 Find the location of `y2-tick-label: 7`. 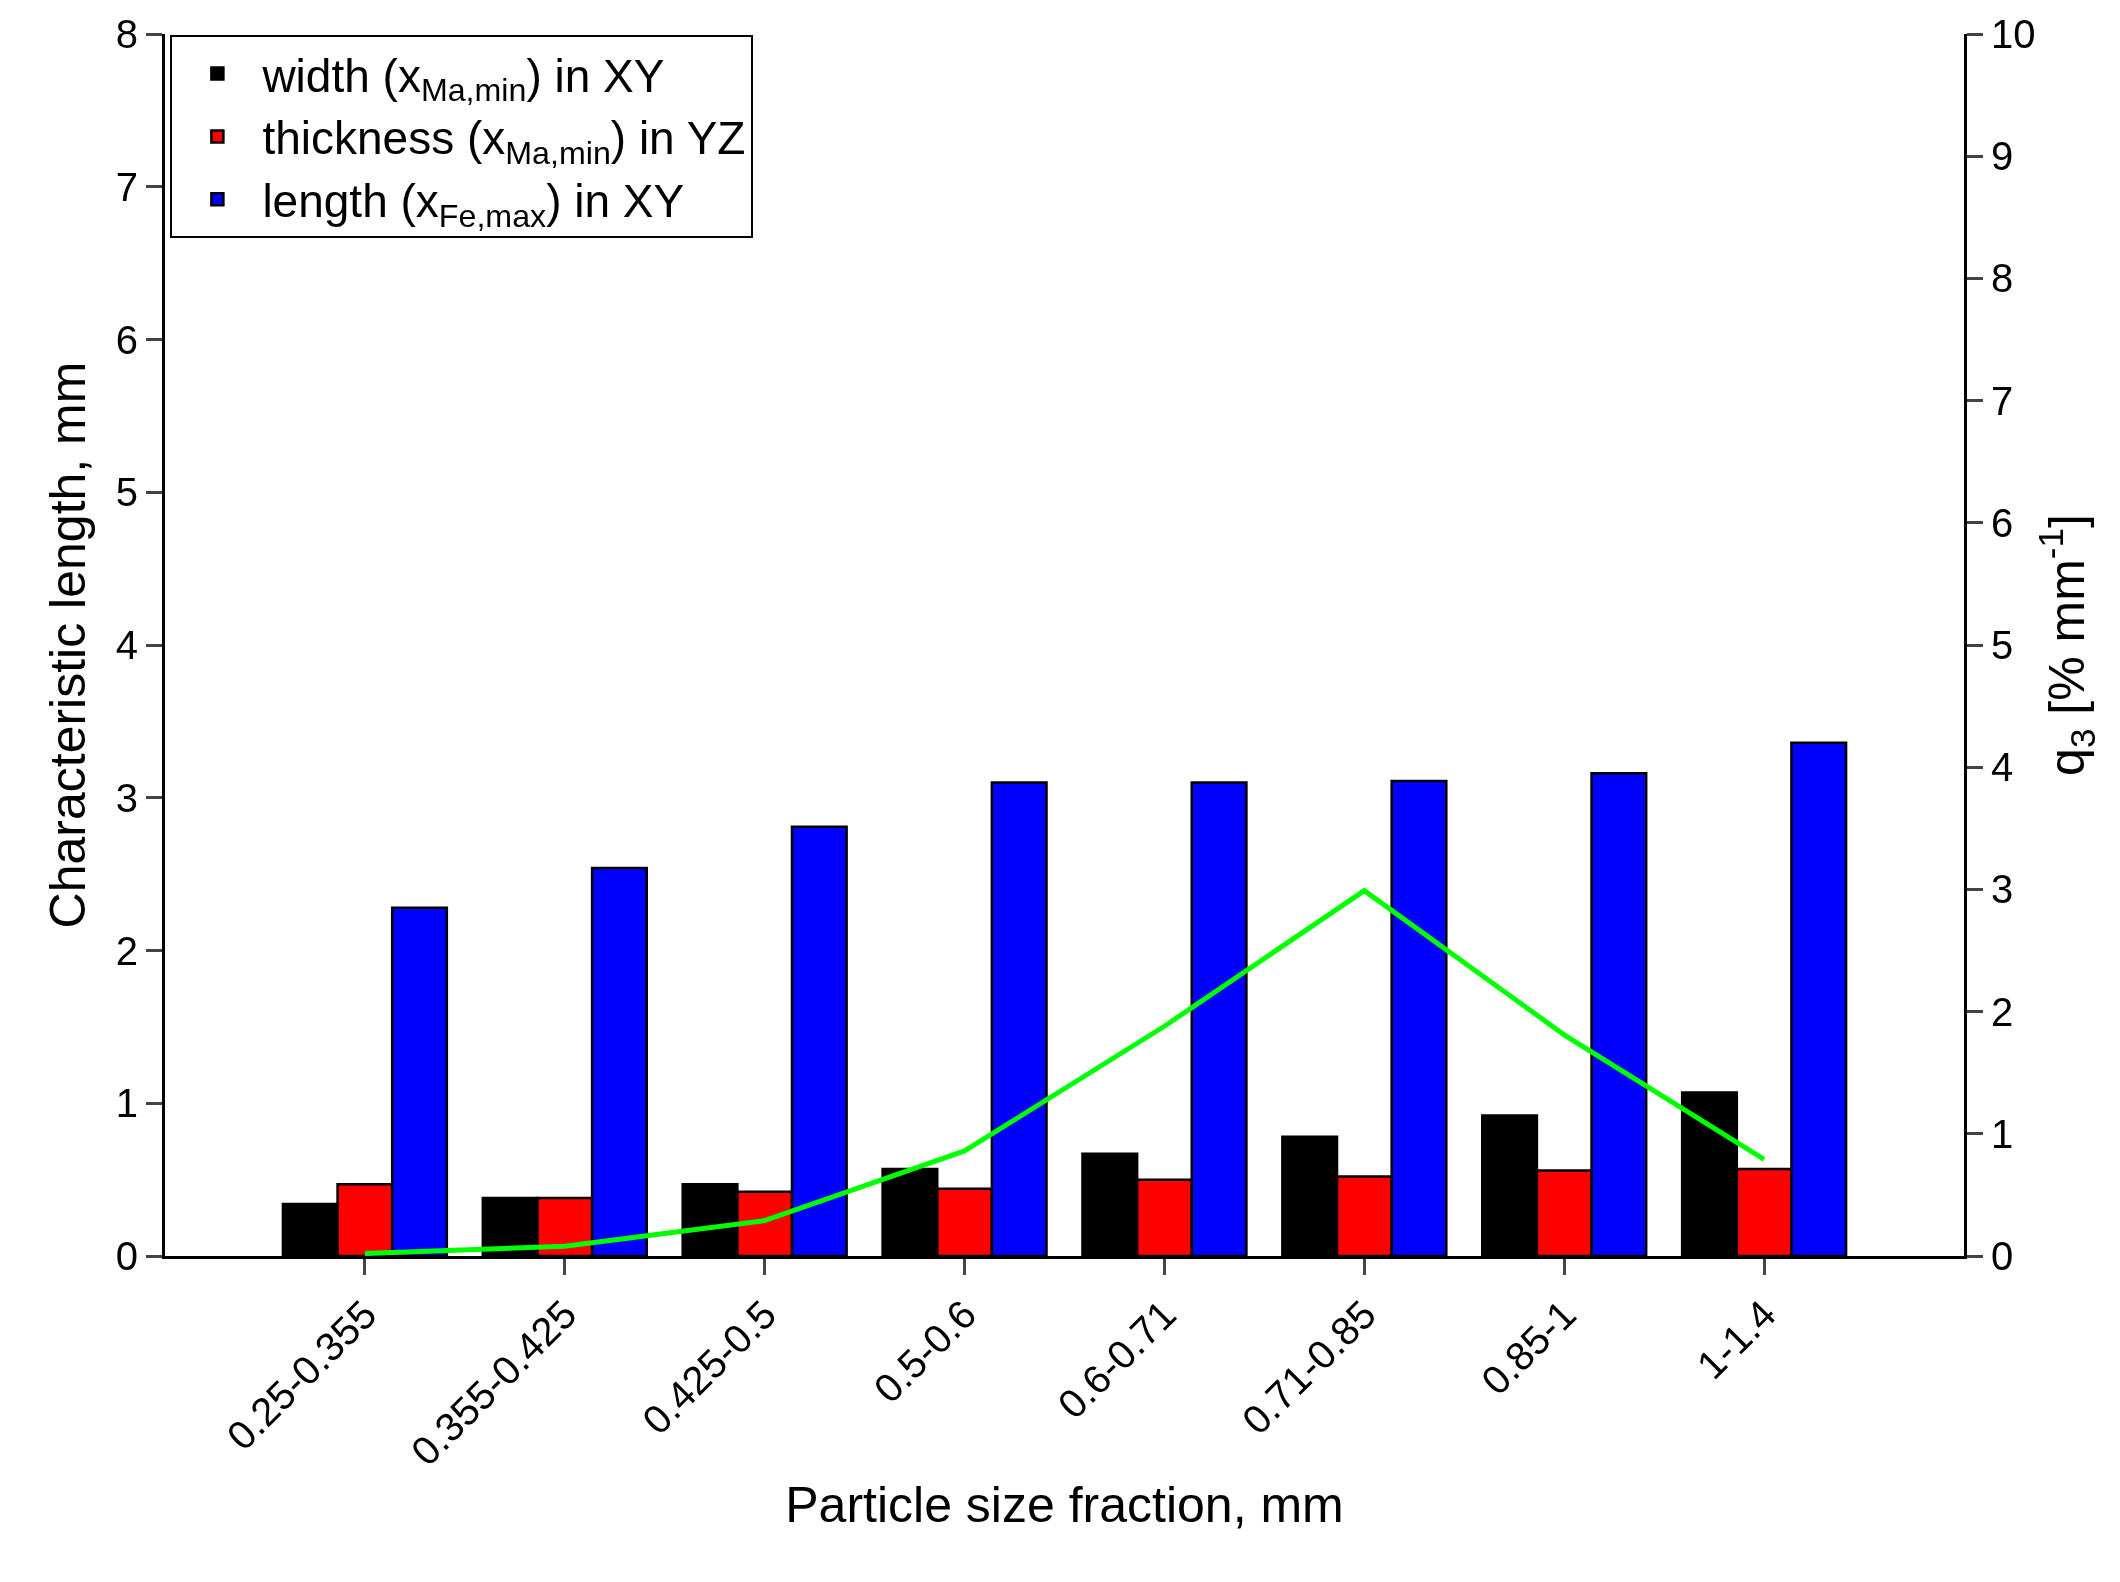

y2-tick-label: 7 is located at coordinates (2002, 400).